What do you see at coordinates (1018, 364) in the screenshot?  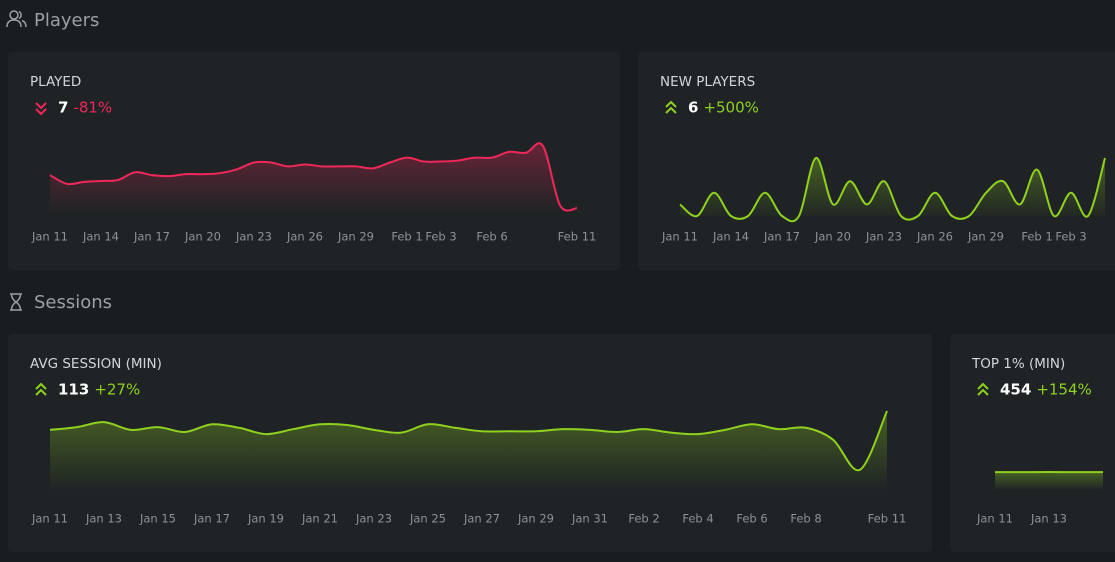 I see `chart-title: TOP 1% (MIN)` at bounding box center [1018, 364].